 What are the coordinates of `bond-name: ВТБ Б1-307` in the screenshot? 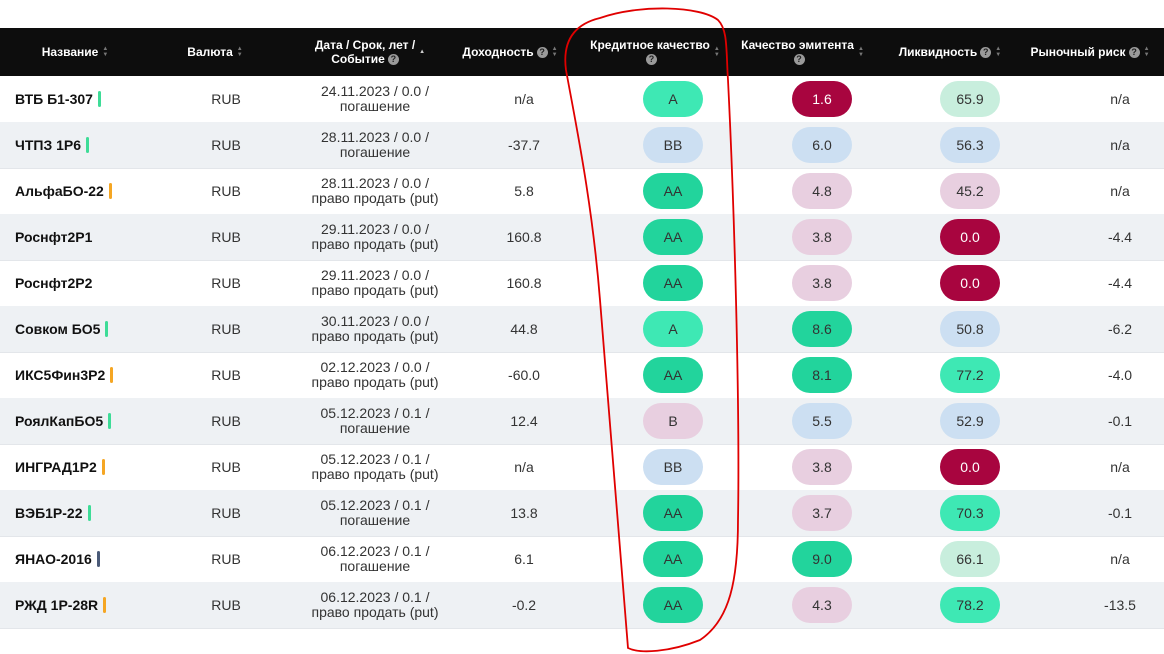 It's located at (58, 99).